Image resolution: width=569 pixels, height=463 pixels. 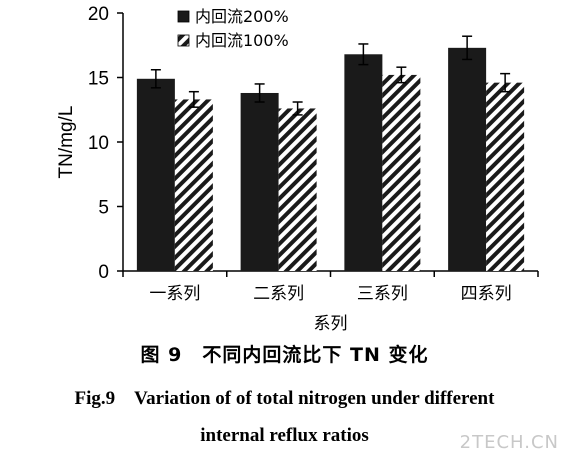 What do you see at coordinates (98, 14) in the screenshot?
I see `y-tick-label: 20` at bounding box center [98, 14].